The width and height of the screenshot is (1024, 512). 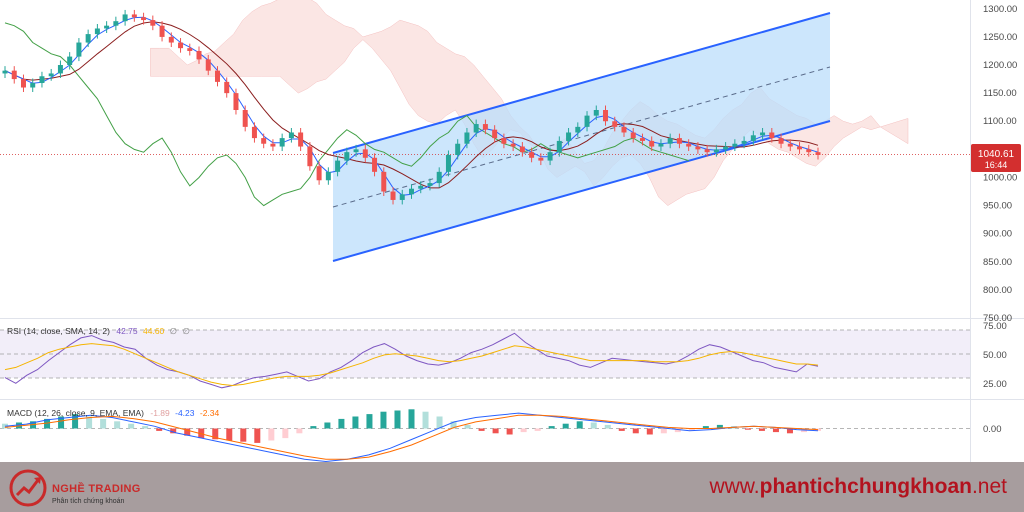 What do you see at coordinates (858, 487) in the screenshot?
I see `website-url: www.phantichchungkhoan.net` at bounding box center [858, 487].